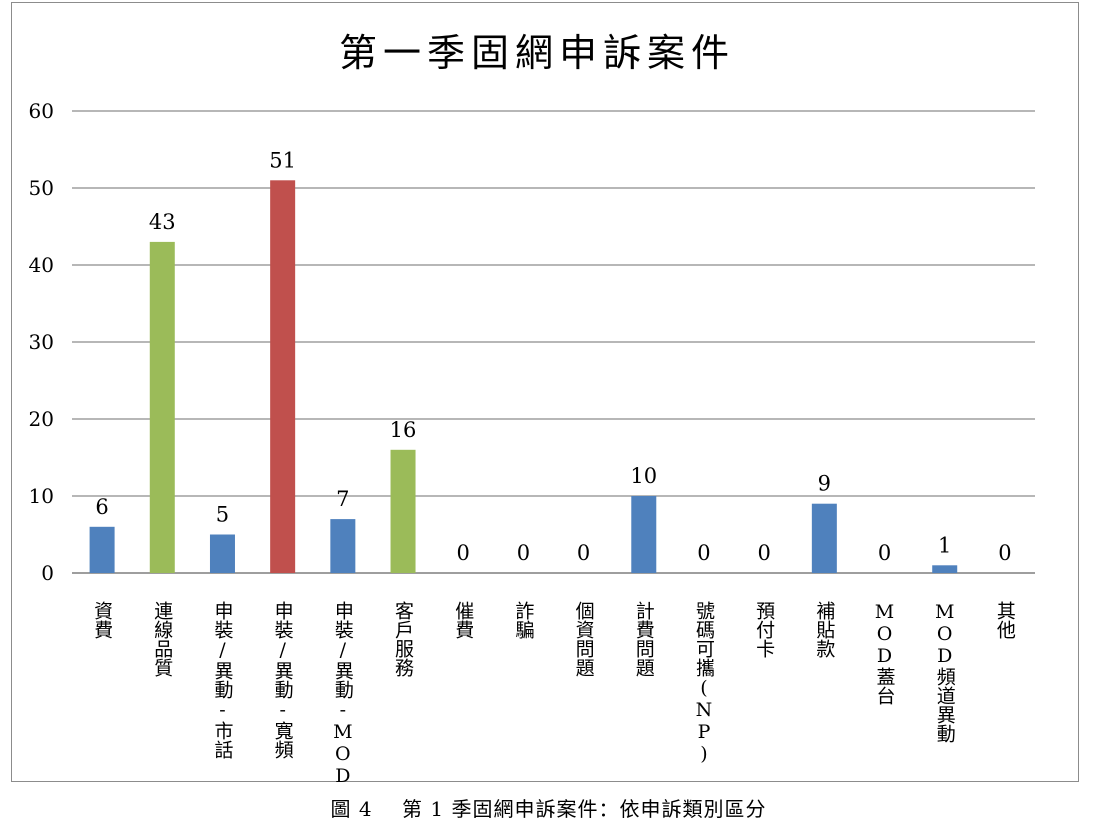 The height and width of the screenshot is (828, 1097). Describe the element at coordinates (764, 629) in the screenshot. I see `x-category-label: 預付卡` at that location.